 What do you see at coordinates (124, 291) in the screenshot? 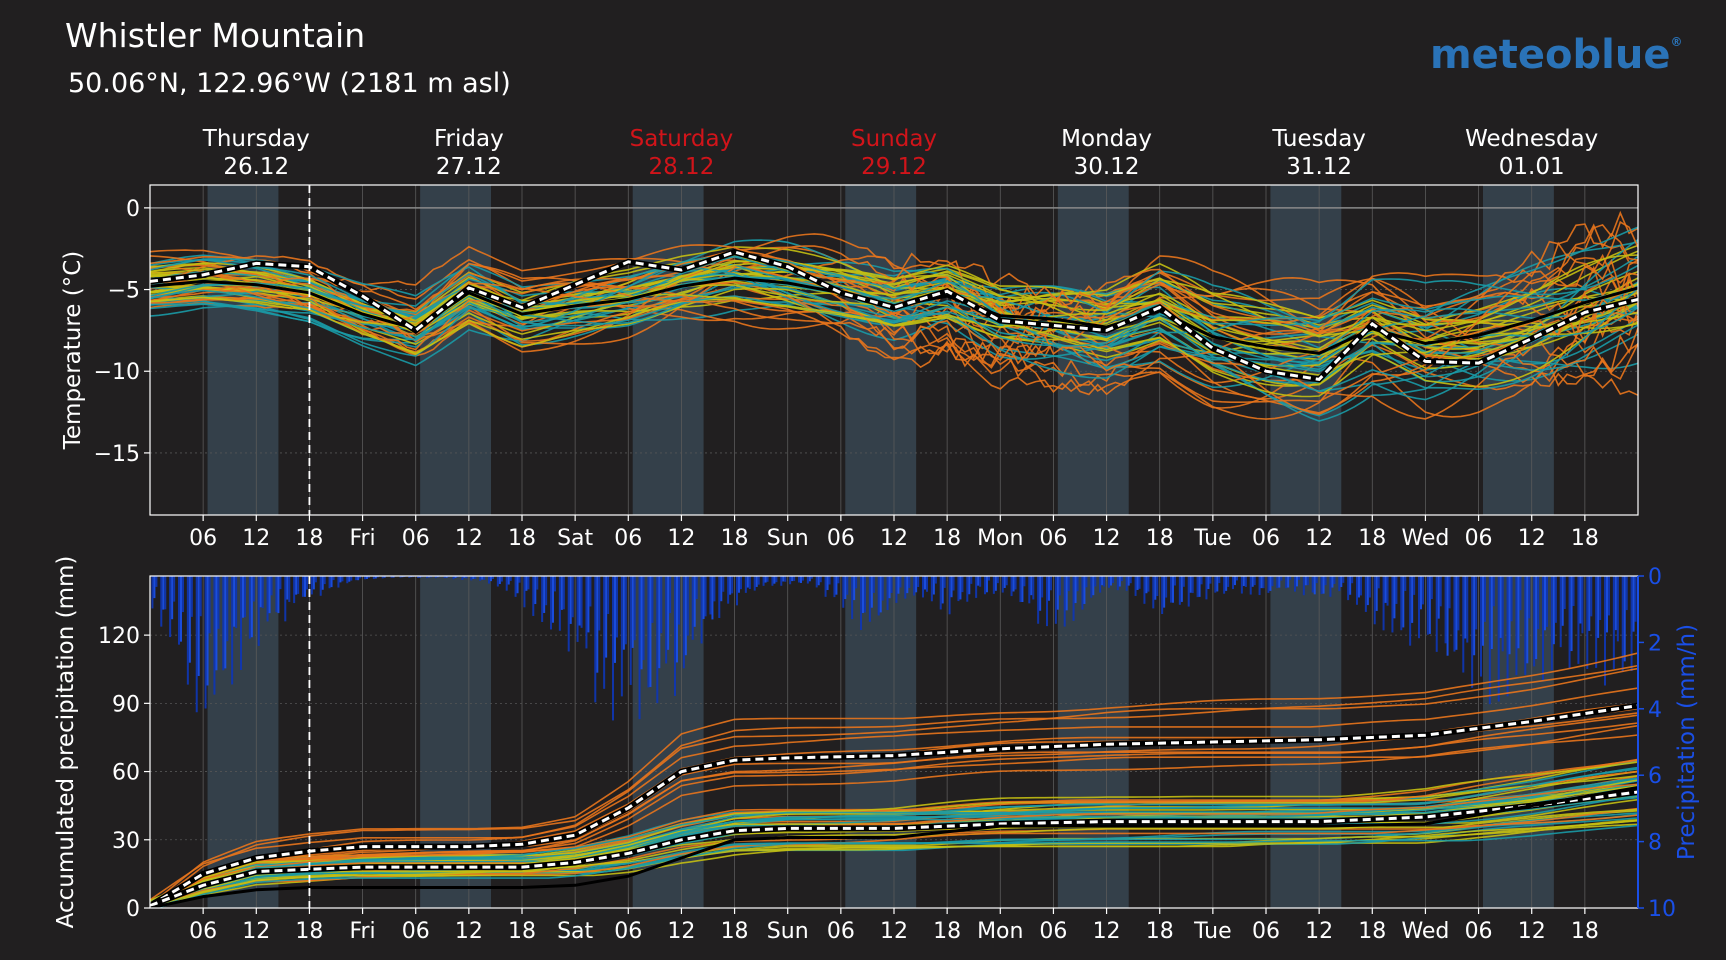
I see `y-tick-label: −5` at bounding box center [124, 291].